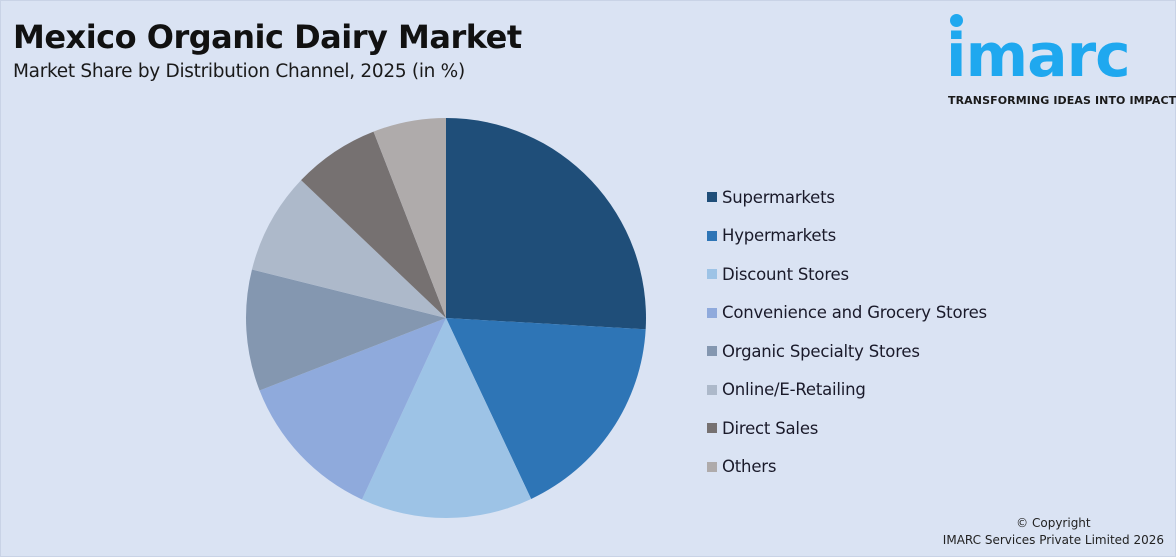 The image size is (1176, 557). Describe the element at coordinates (546, 408) in the screenshot. I see `pie-slice-hypermarkets` at that location.